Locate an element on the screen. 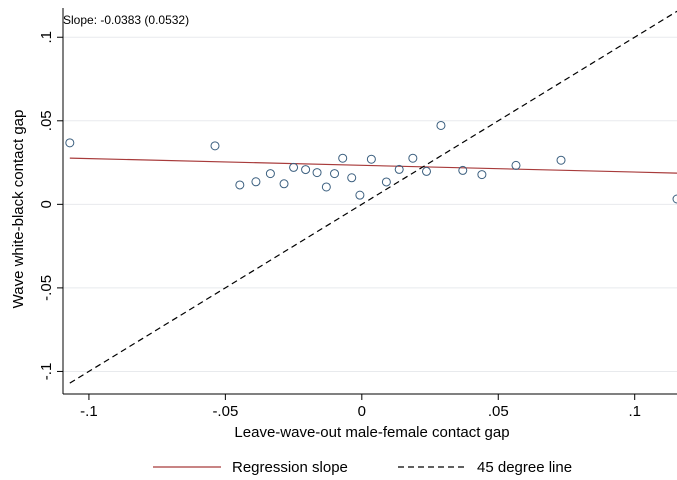 The image size is (677, 480). y-tick-label-4: .1 is located at coordinates (46, 37).